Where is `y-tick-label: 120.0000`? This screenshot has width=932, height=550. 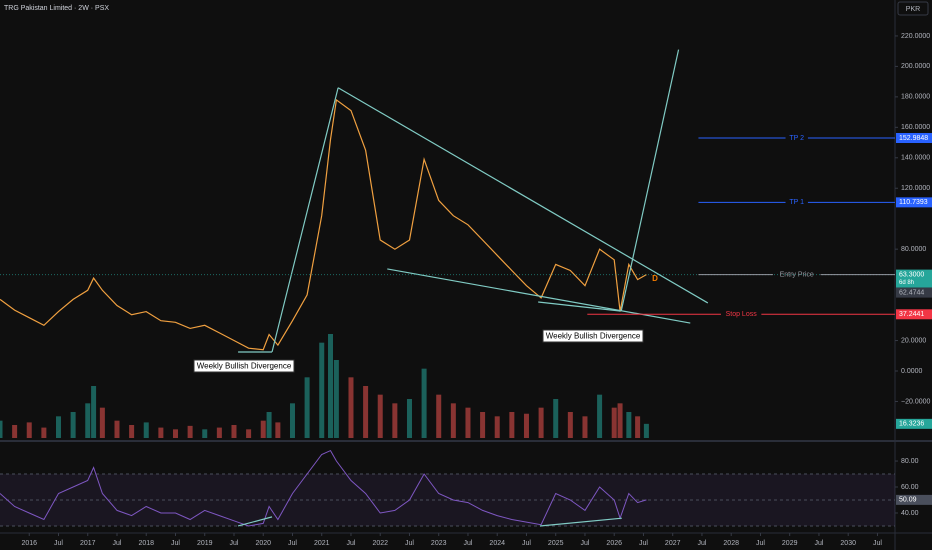
y-tick-label: 120.0000 is located at coordinates (915, 188).